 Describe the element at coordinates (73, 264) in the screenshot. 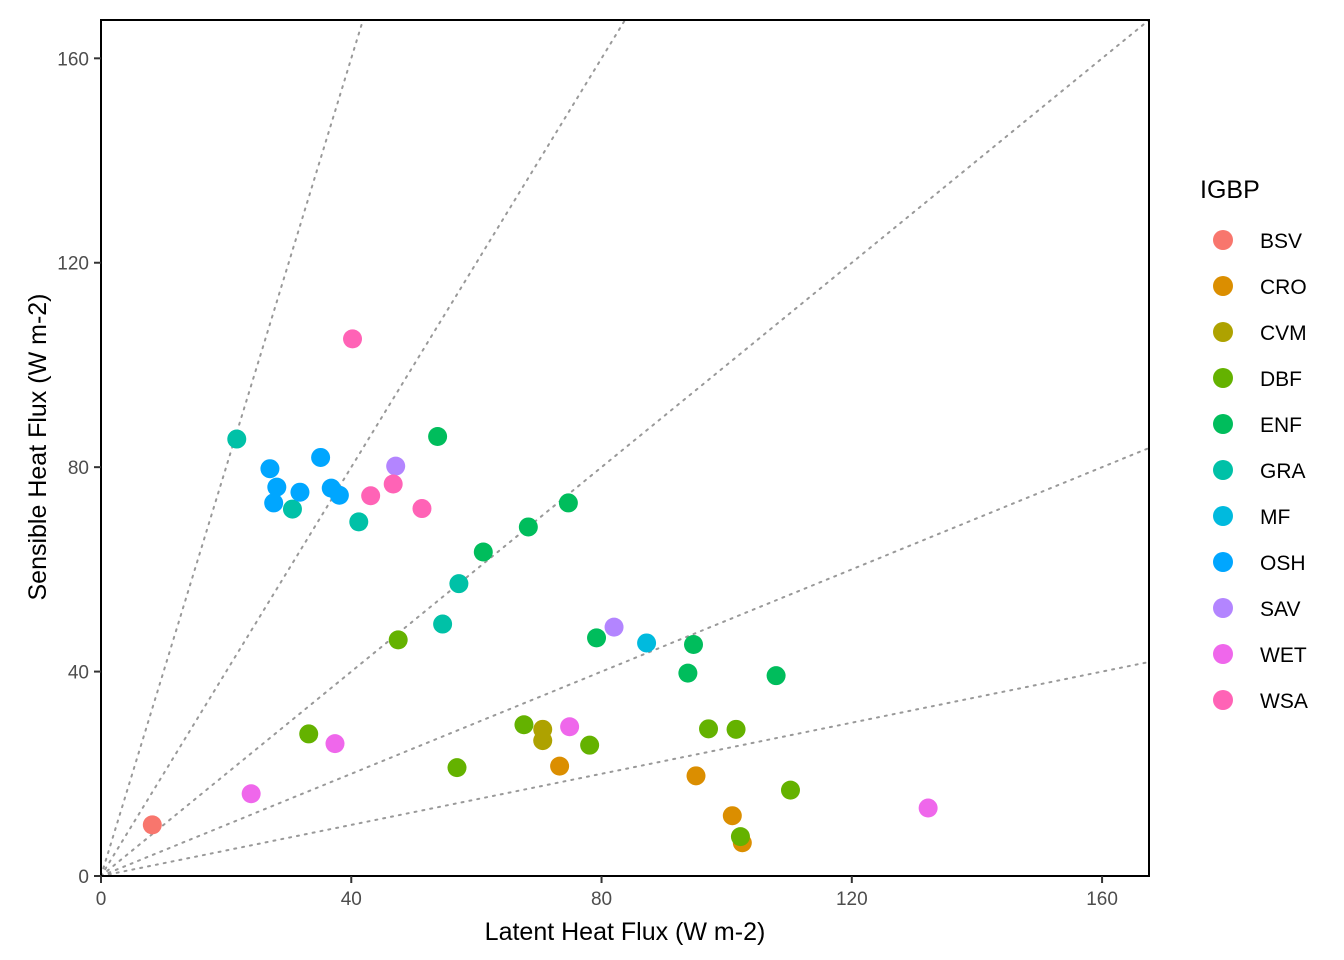

I see `y-tick-label: 120` at that location.